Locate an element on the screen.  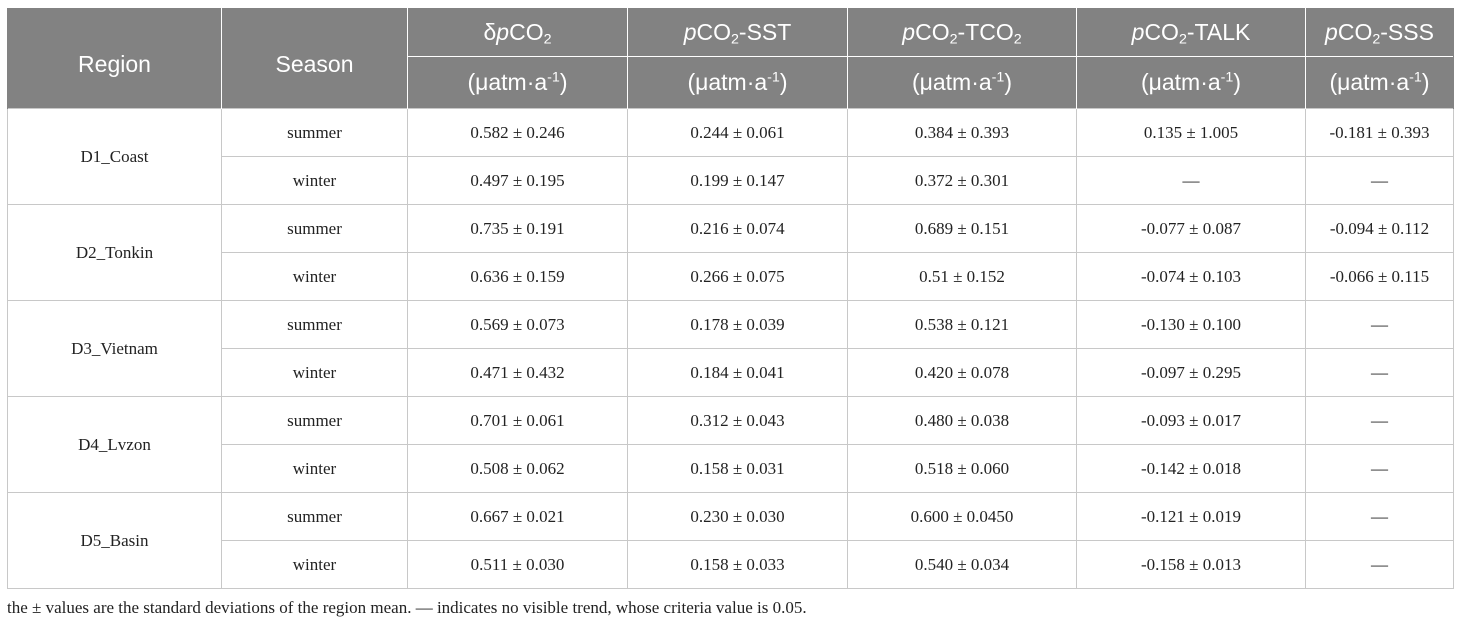
value-cell: 0.689 ± 0.151 is located at coordinates (962, 228).